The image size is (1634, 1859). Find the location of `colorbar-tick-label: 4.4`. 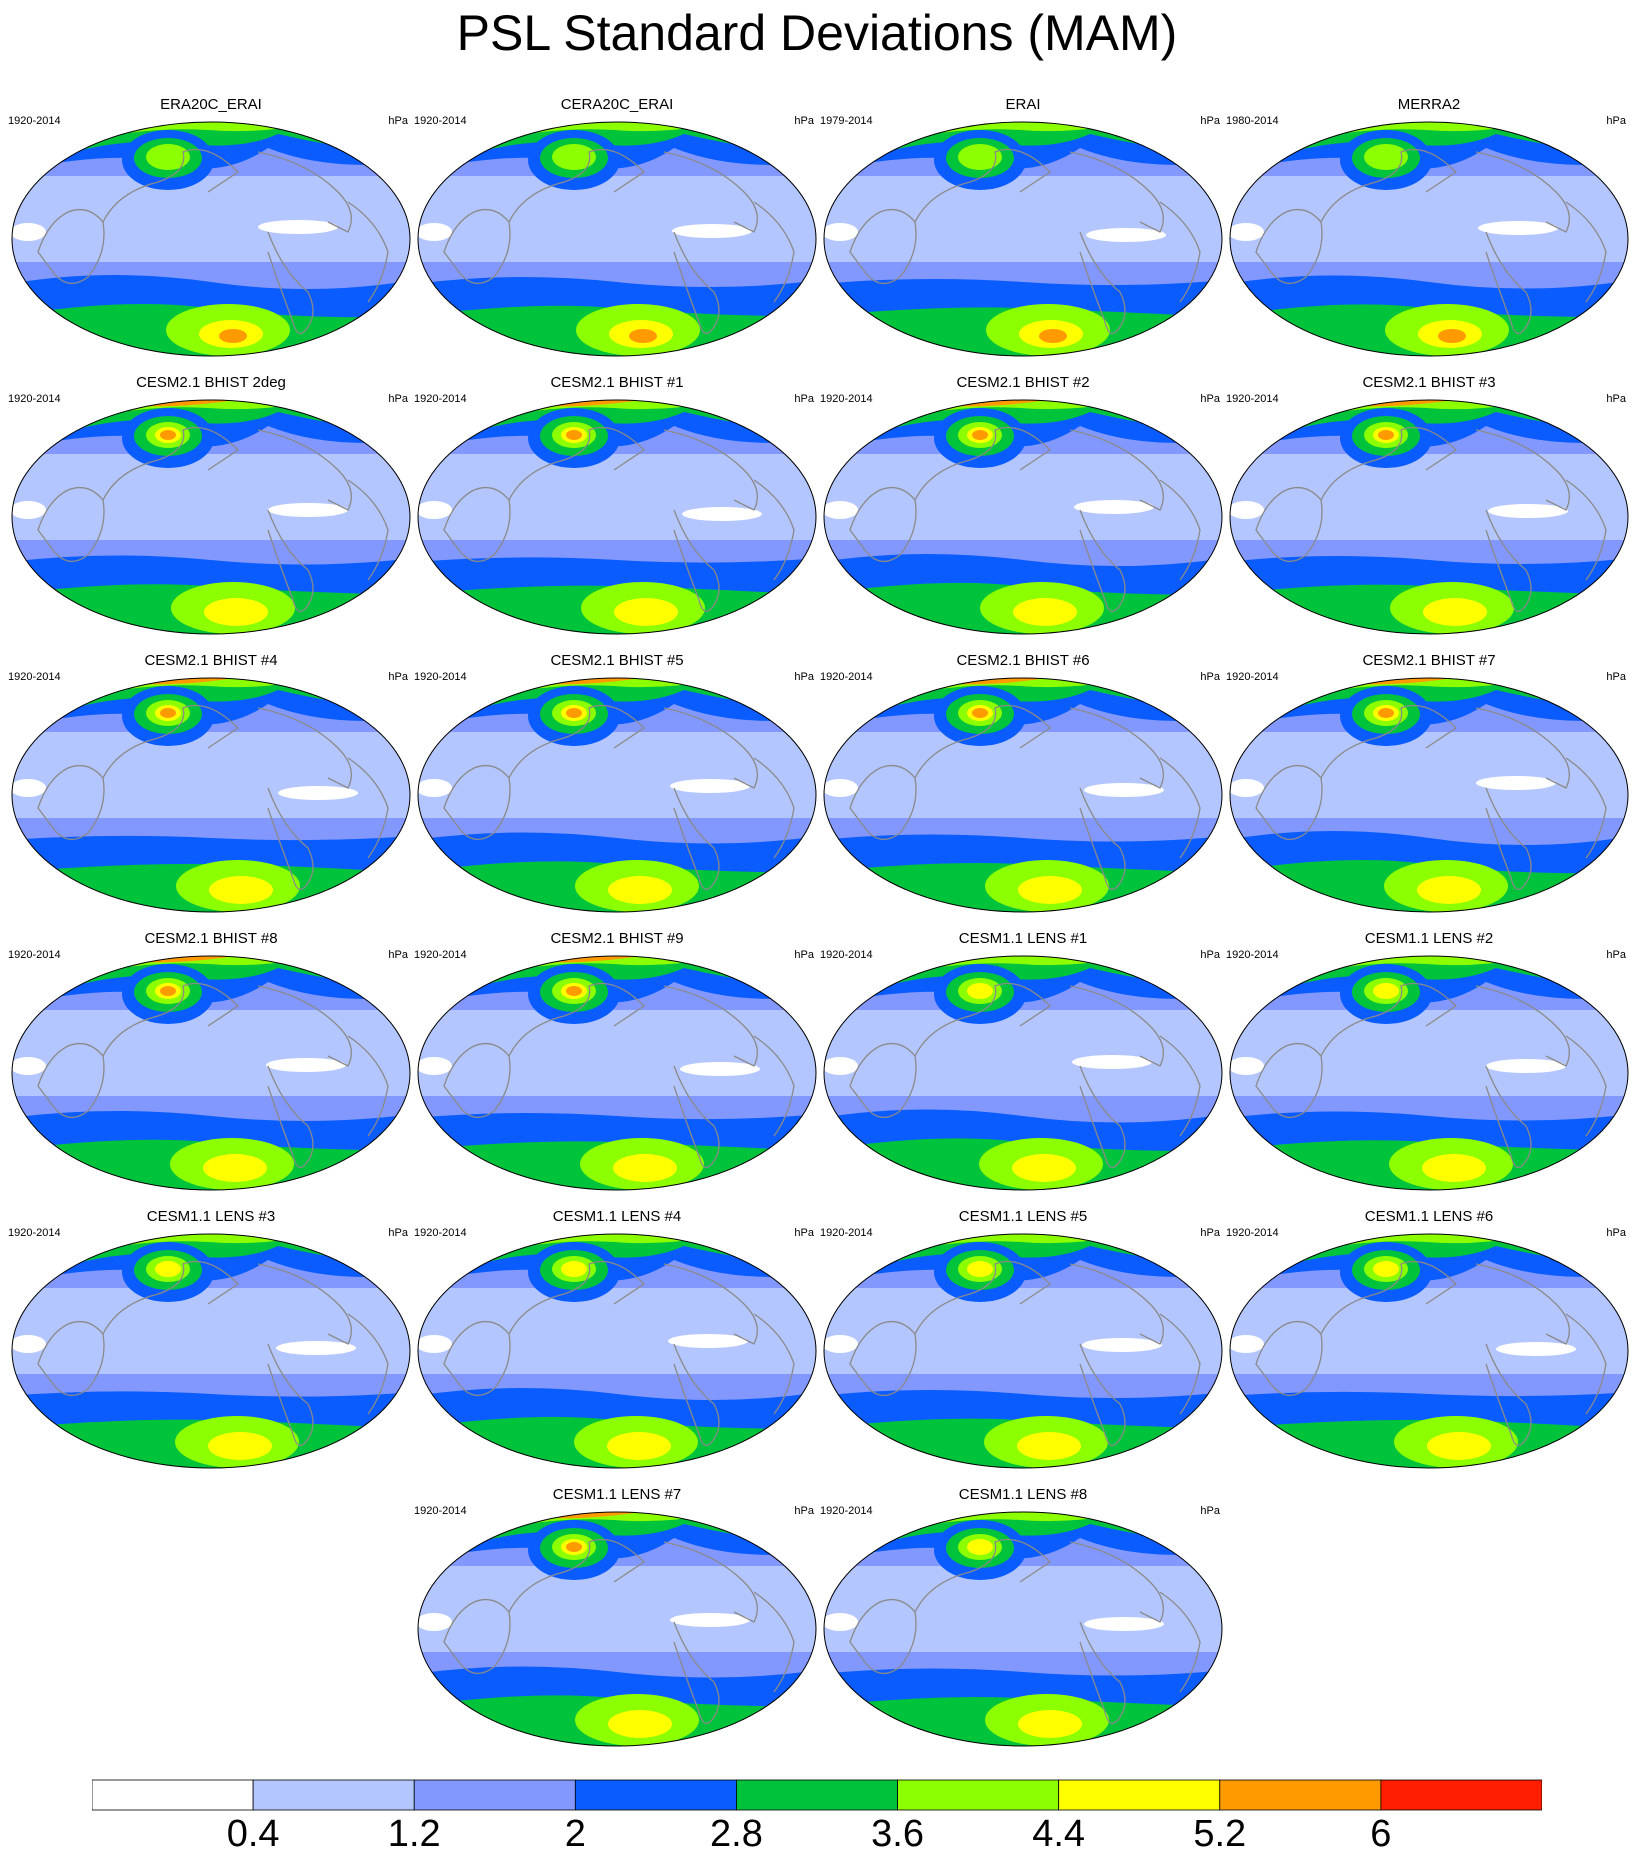

colorbar-tick-label: 4.4 is located at coordinates (1059, 1834).